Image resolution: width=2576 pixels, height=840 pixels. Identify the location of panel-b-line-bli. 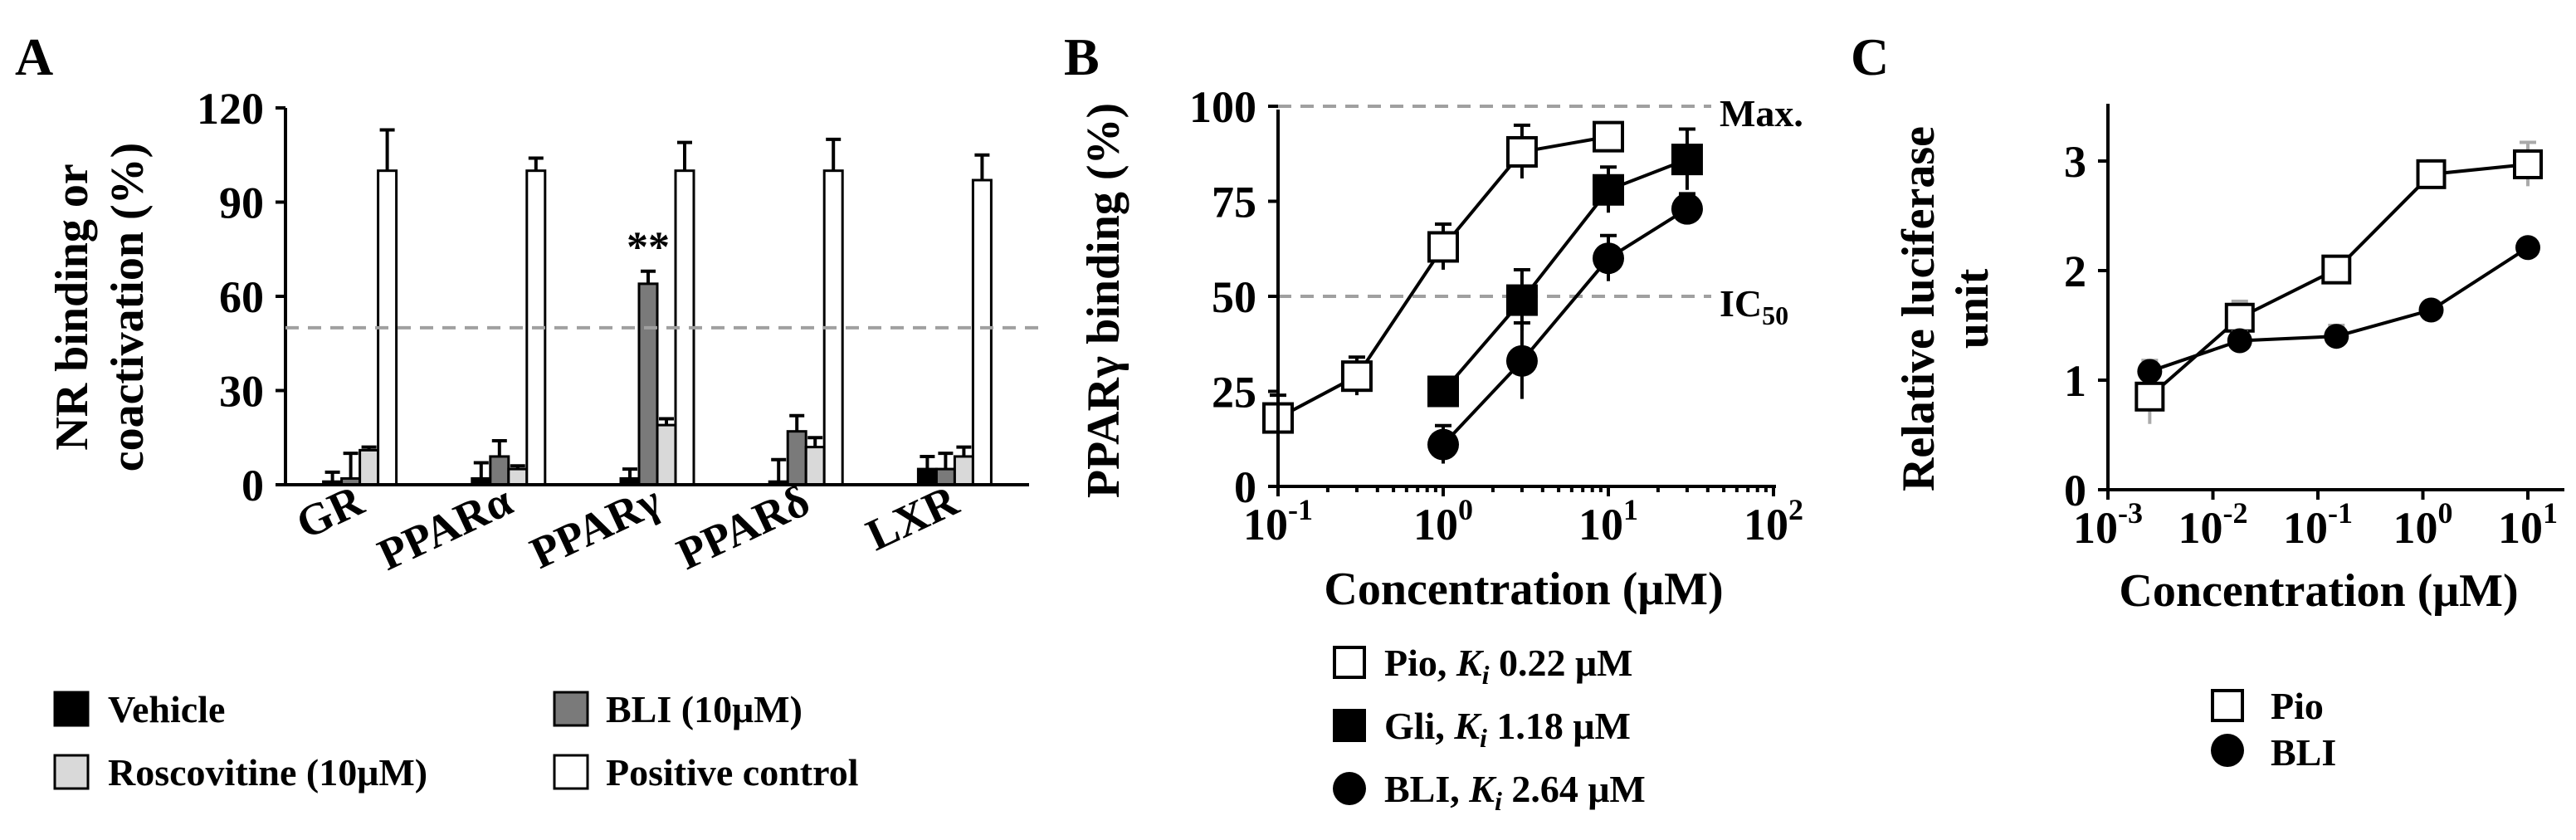
(1565, 326).